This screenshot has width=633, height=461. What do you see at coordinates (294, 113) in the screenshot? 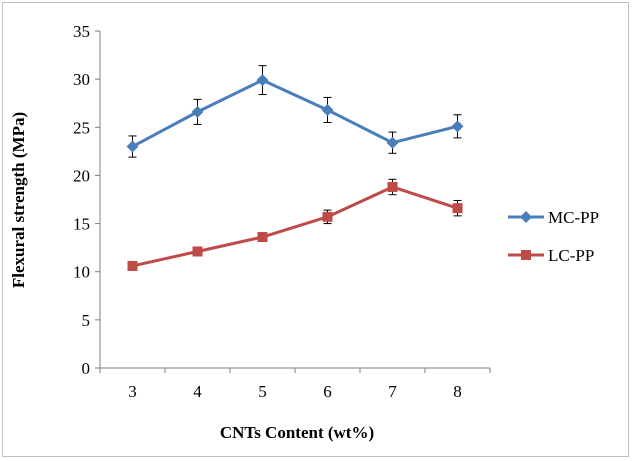
I see `mc-pp-line` at bounding box center [294, 113].